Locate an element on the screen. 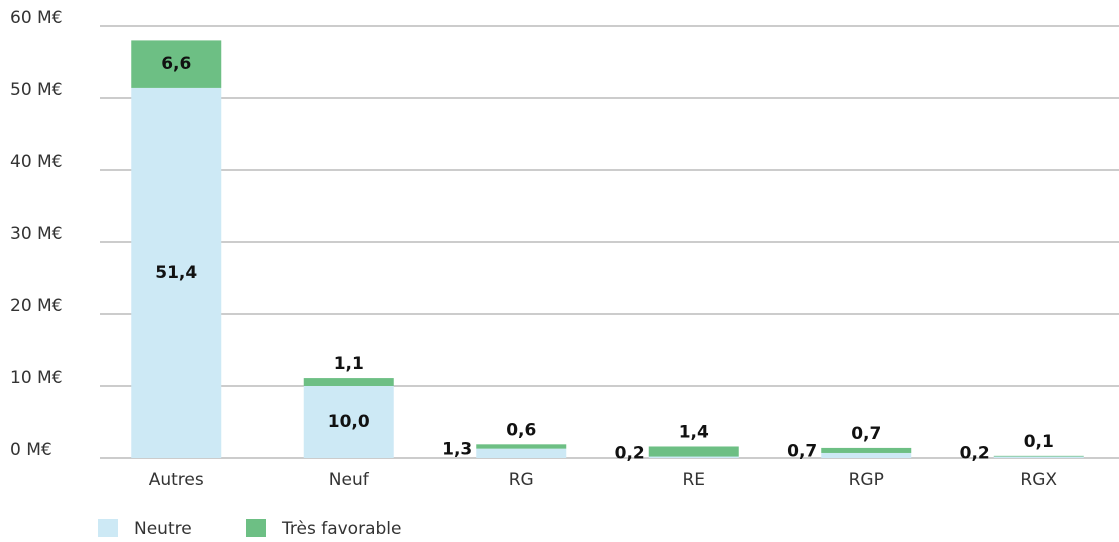 The image size is (1119, 542). value-label: 6,6 is located at coordinates (176, 64).